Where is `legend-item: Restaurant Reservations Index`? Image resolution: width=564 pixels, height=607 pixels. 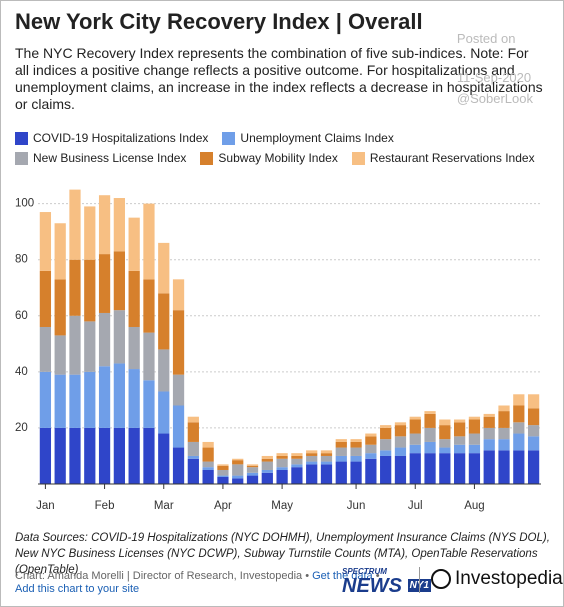 legend-item: Restaurant Reservations Index is located at coordinates (443, 158).